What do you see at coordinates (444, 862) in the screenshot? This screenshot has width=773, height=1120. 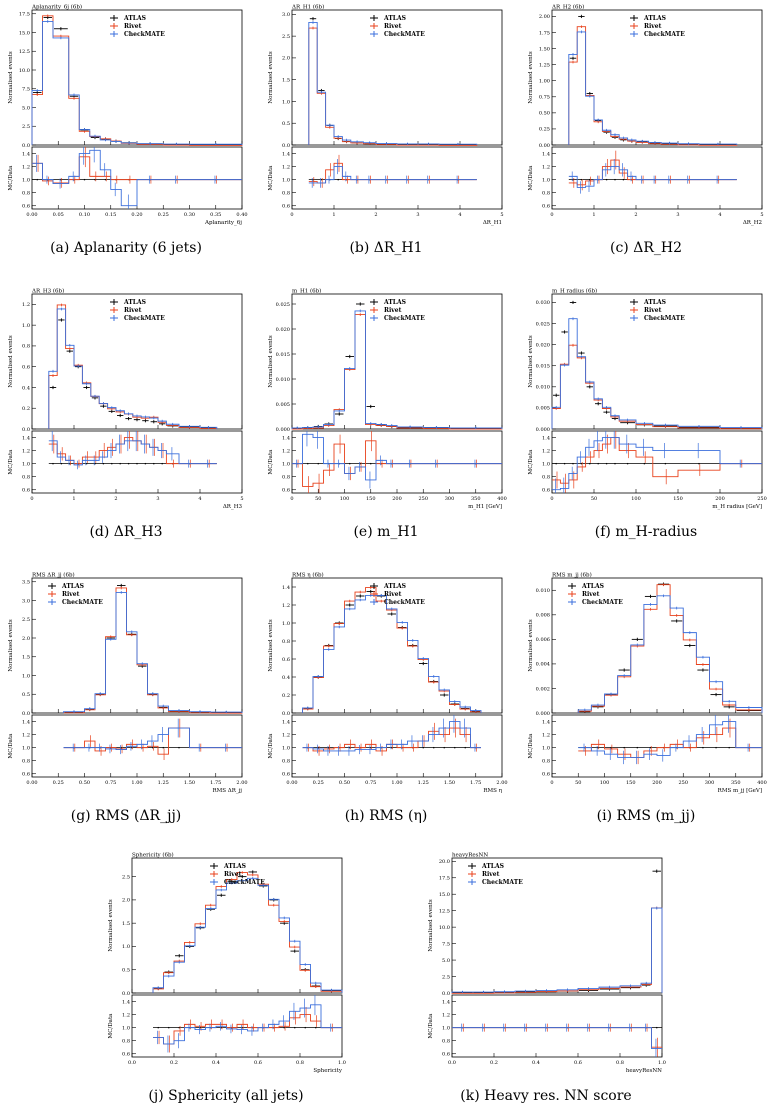 I see `y-tick-label: 20.0` at bounding box center [444, 862].